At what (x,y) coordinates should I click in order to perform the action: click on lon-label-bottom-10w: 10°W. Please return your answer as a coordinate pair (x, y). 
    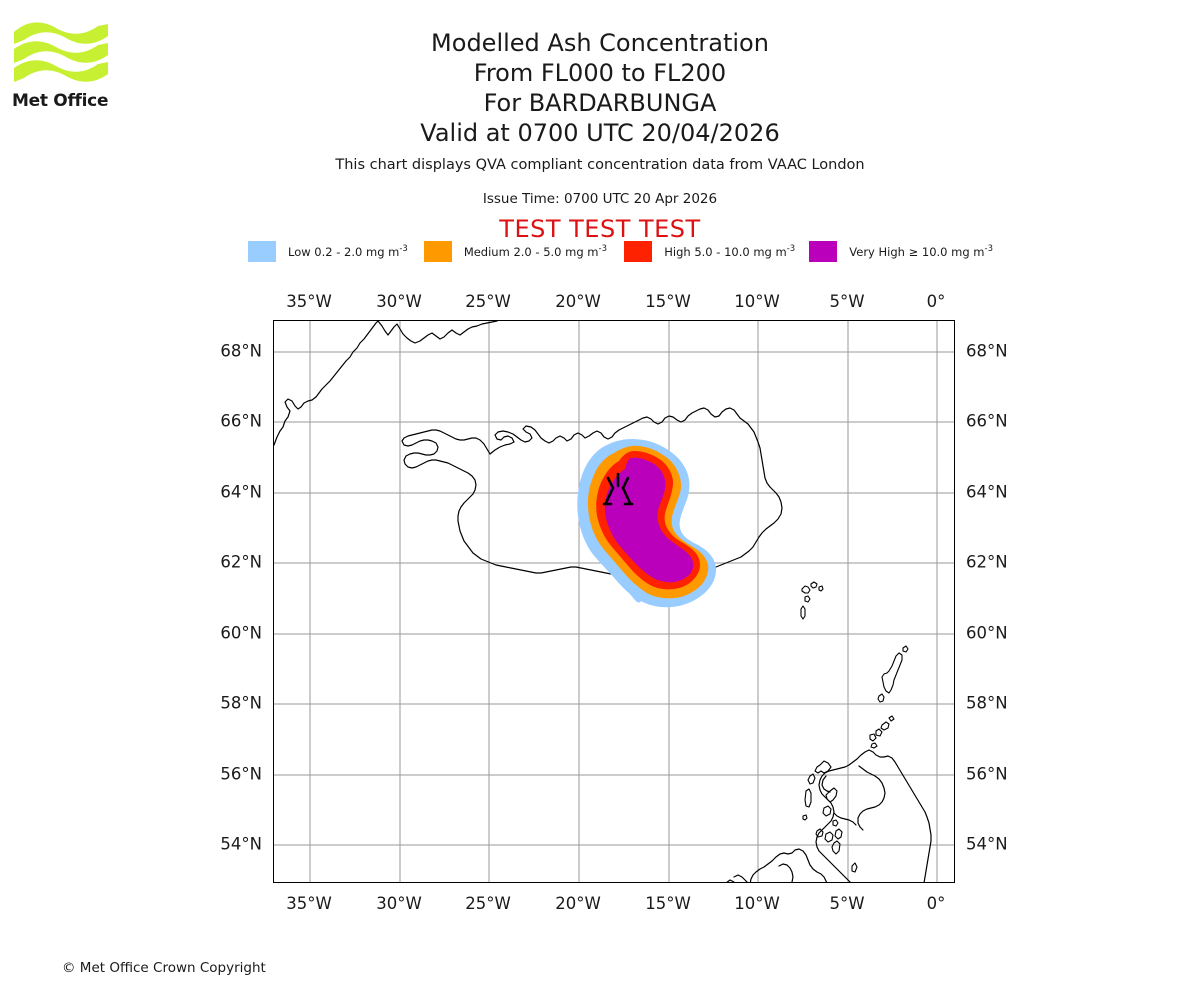
    Looking at the image, I should click on (757, 903).